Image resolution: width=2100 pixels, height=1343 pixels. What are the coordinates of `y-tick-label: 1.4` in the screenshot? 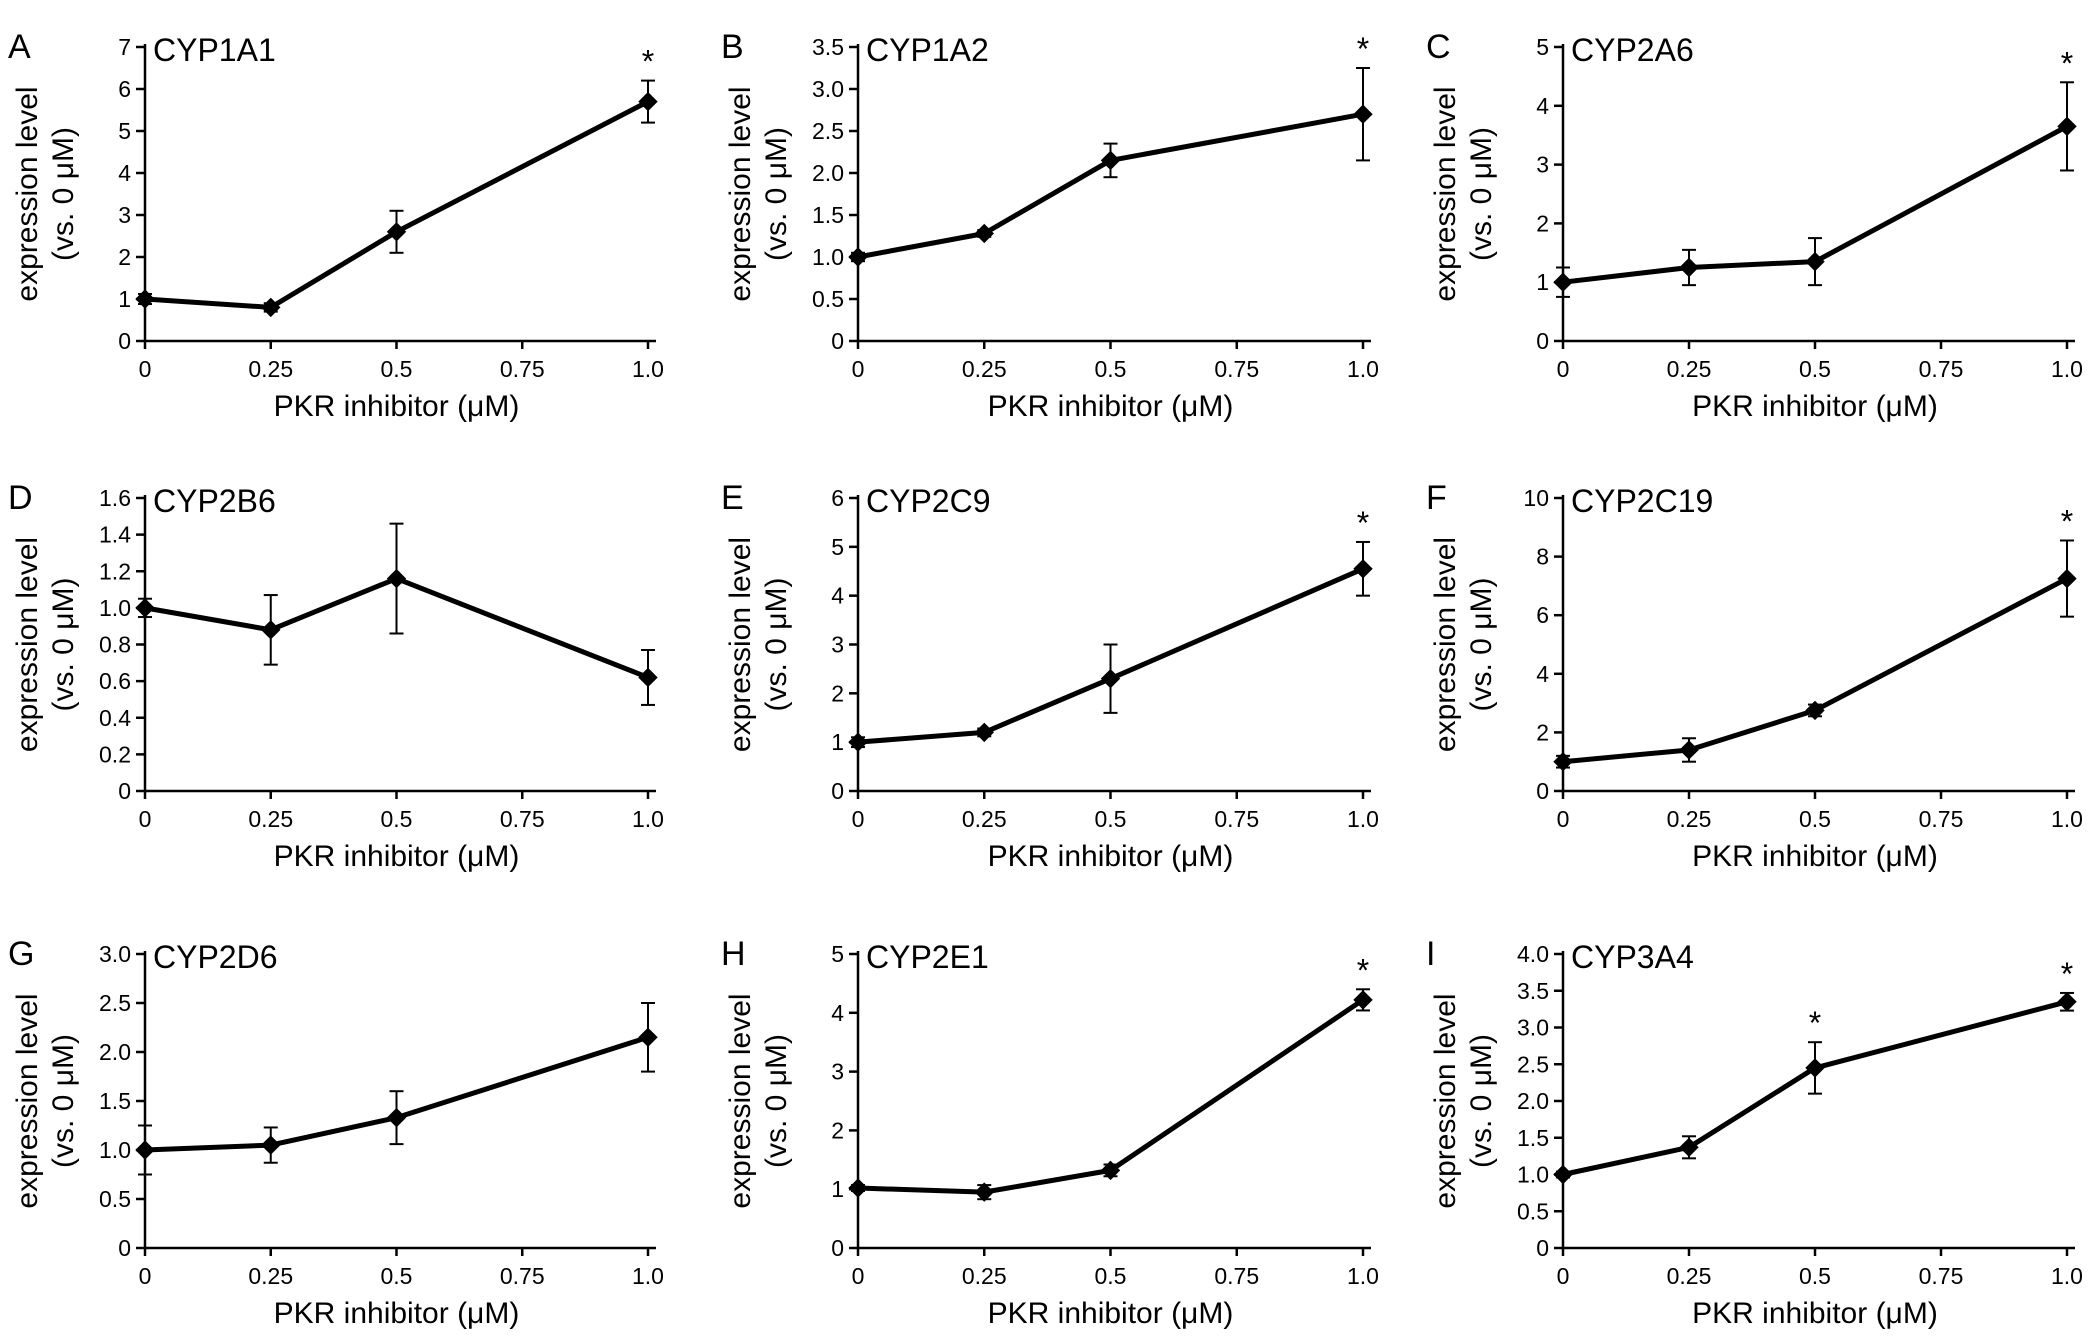 It's located at (115, 535).